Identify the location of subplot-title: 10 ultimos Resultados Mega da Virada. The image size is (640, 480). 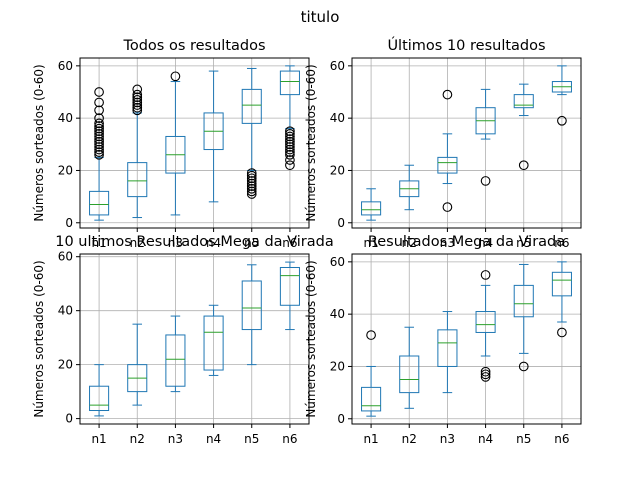
(194, 242).